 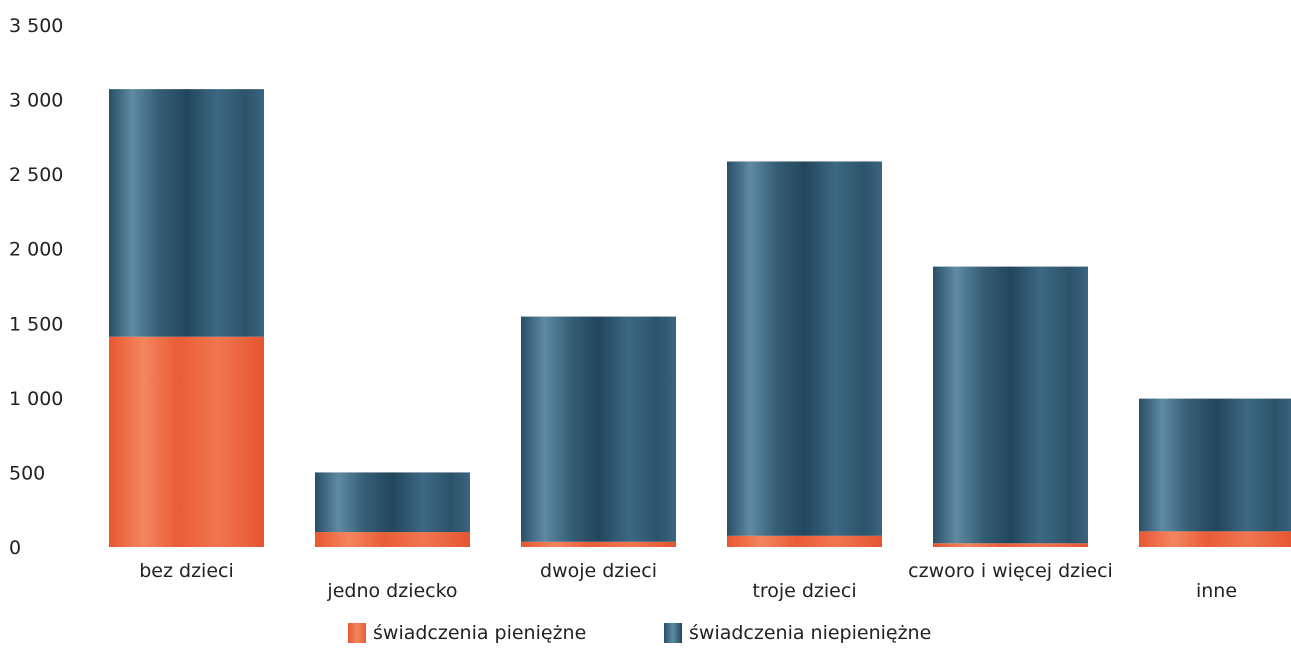 I want to click on legend-label-cash: świadczenia pieniężne, so click(x=480, y=633).